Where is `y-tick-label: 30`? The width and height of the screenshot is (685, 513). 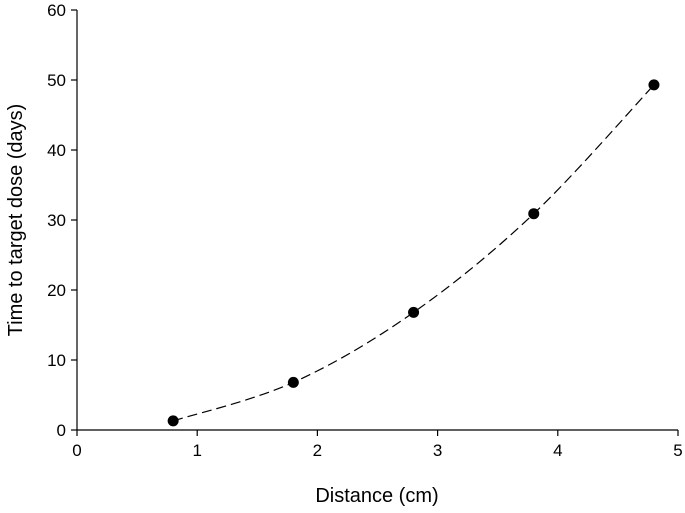
y-tick-label: 30 is located at coordinates (56, 220).